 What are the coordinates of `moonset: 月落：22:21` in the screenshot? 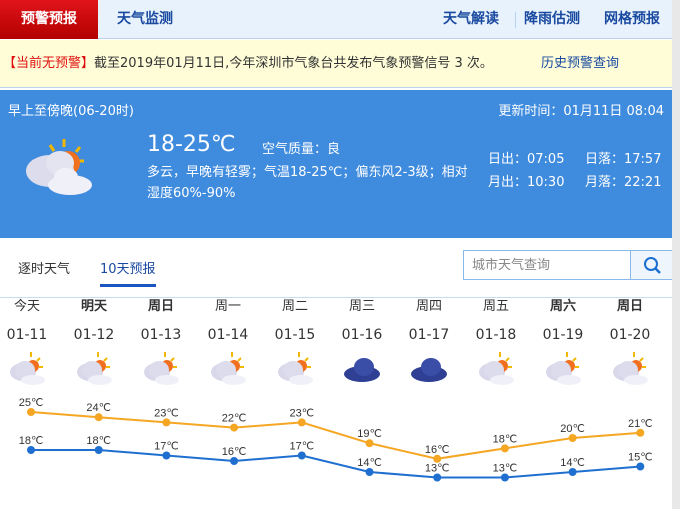 It's located at (623, 182).